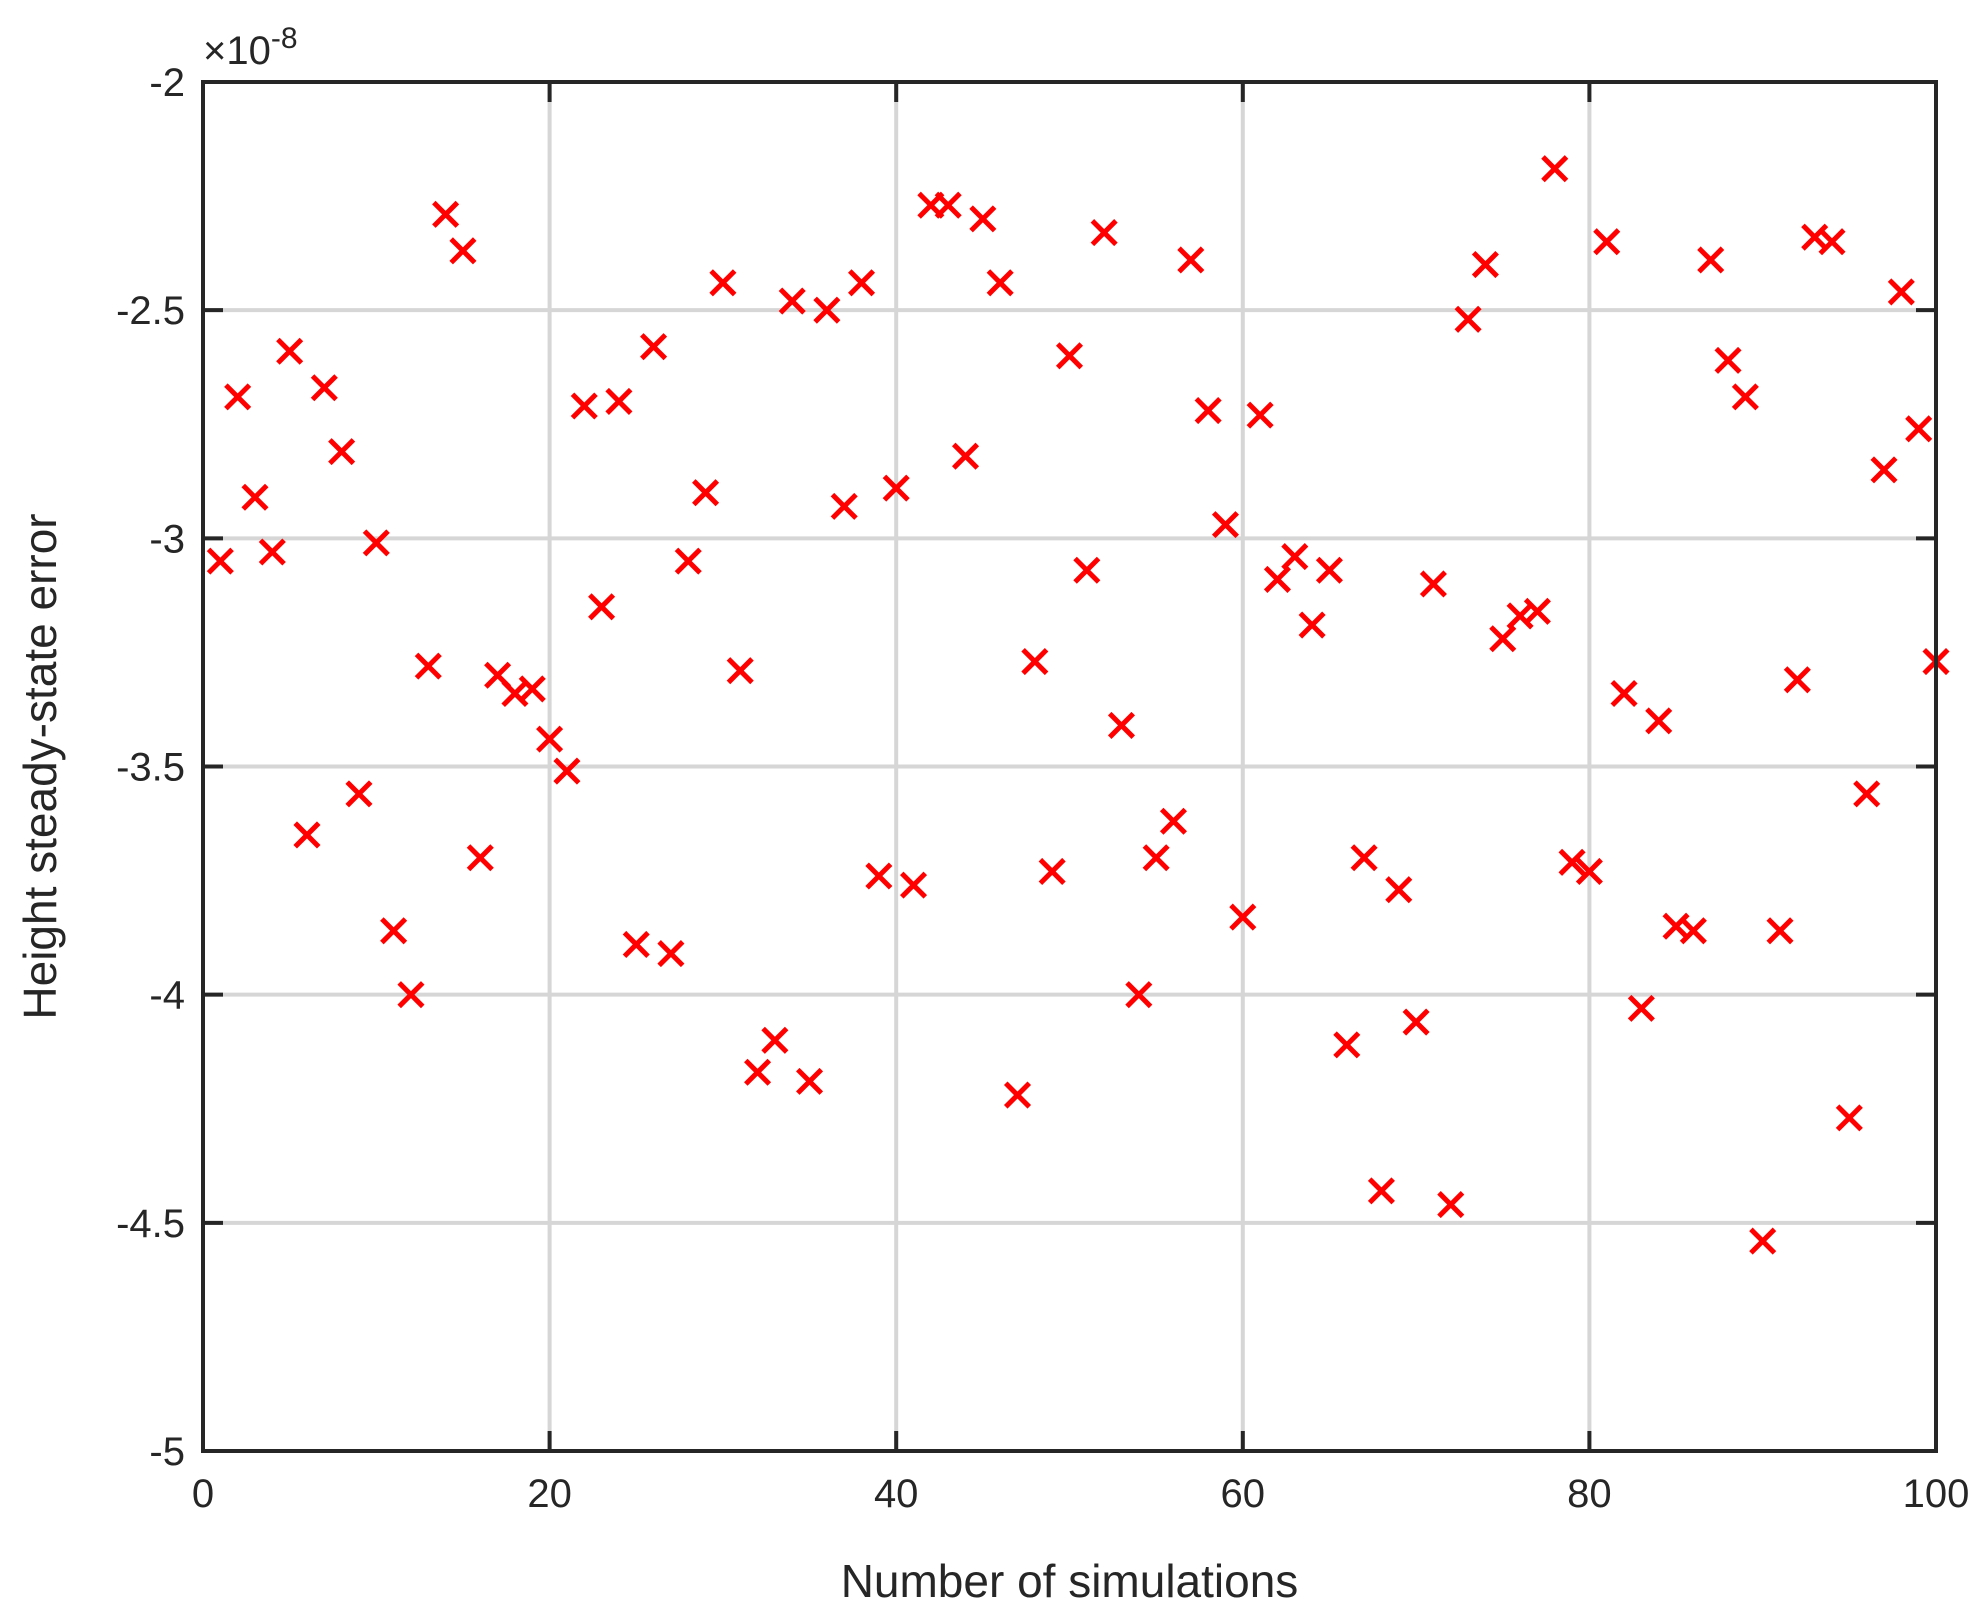 This screenshot has width=1986, height=1612. I want to click on x-tick-labels: 0 20 40 60 80 100, so click(1081, 1494).